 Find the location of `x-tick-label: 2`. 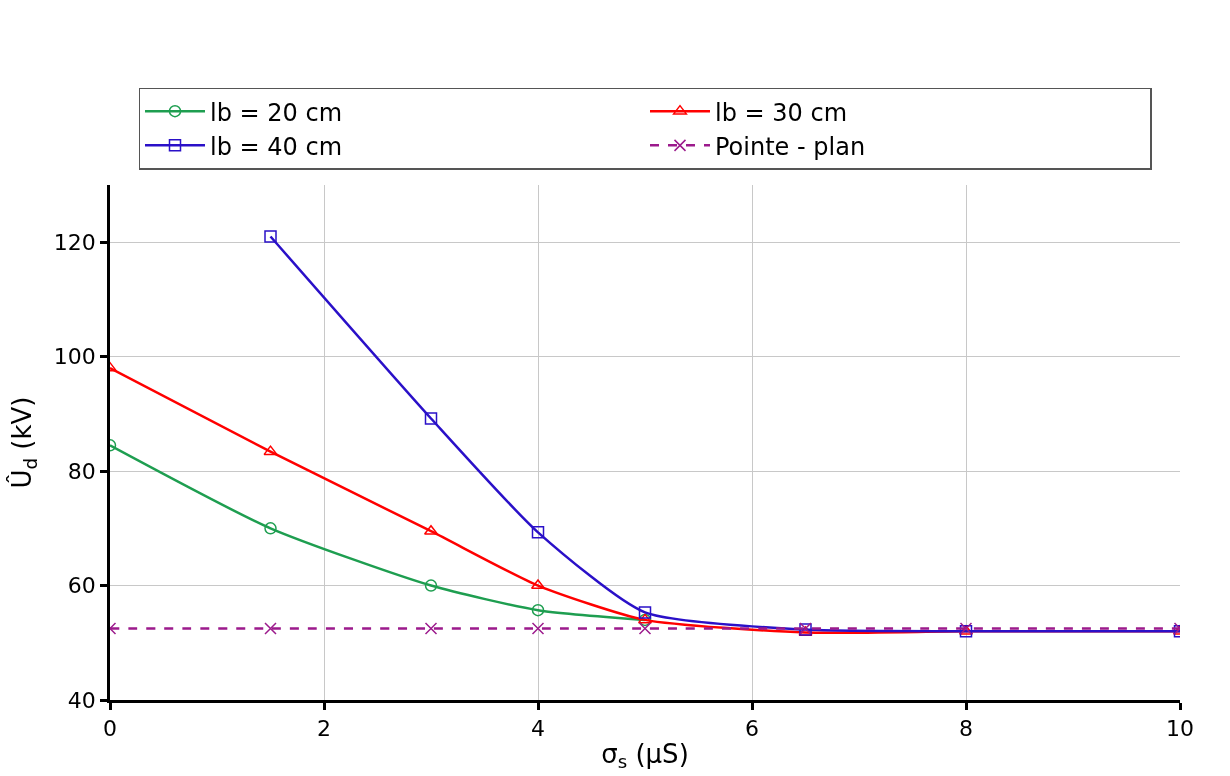

x-tick-label: 2 is located at coordinates (324, 729).